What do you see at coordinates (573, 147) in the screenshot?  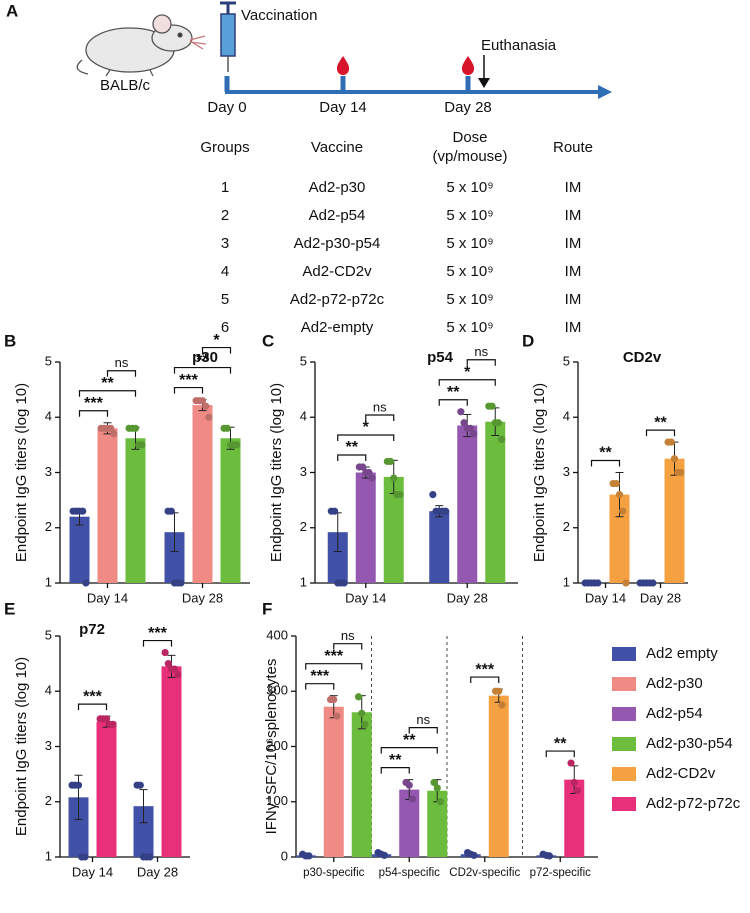 I see `table-header: Route` at bounding box center [573, 147].